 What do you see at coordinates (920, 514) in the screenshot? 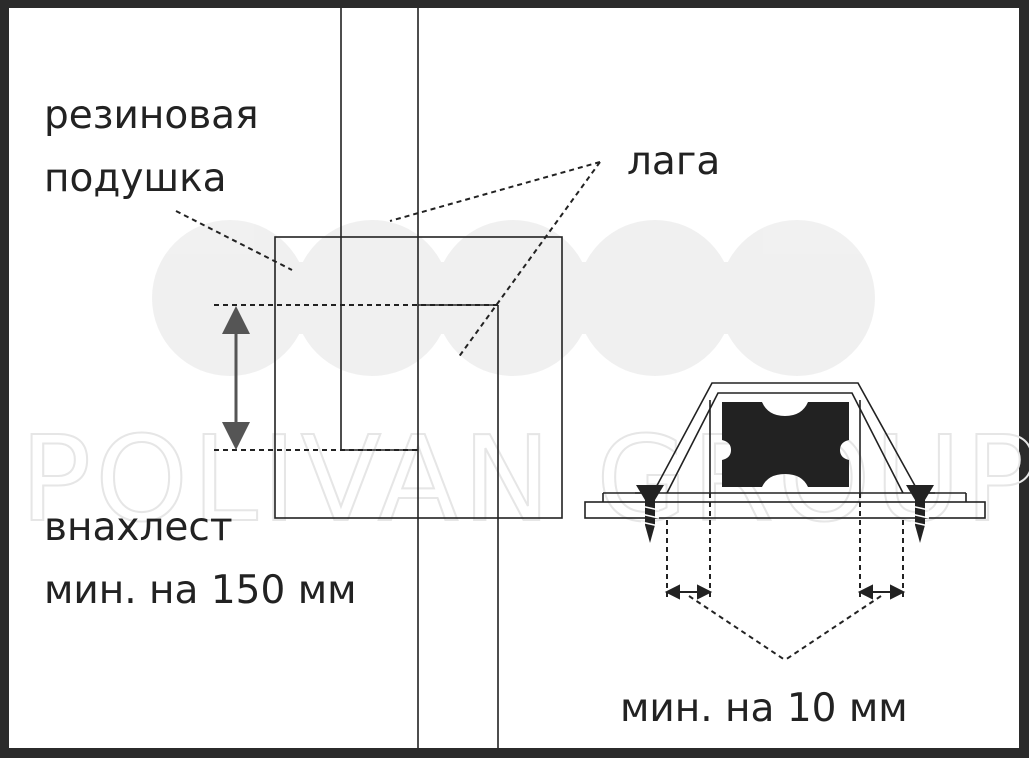
I see `screw-right-icon` at bounding box center [920, 514].